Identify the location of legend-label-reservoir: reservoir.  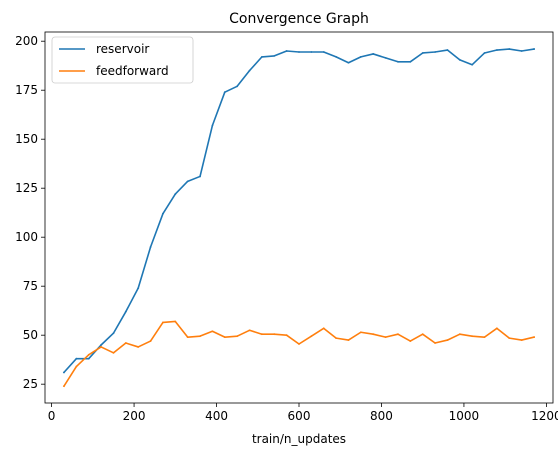
(122, 49).